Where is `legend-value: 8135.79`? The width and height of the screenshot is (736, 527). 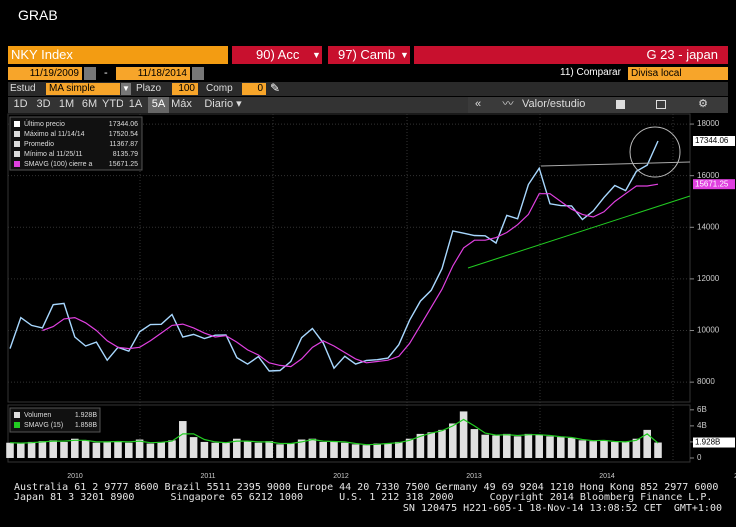 legend-value: 8135.79 is located at coordinates (125, 154).